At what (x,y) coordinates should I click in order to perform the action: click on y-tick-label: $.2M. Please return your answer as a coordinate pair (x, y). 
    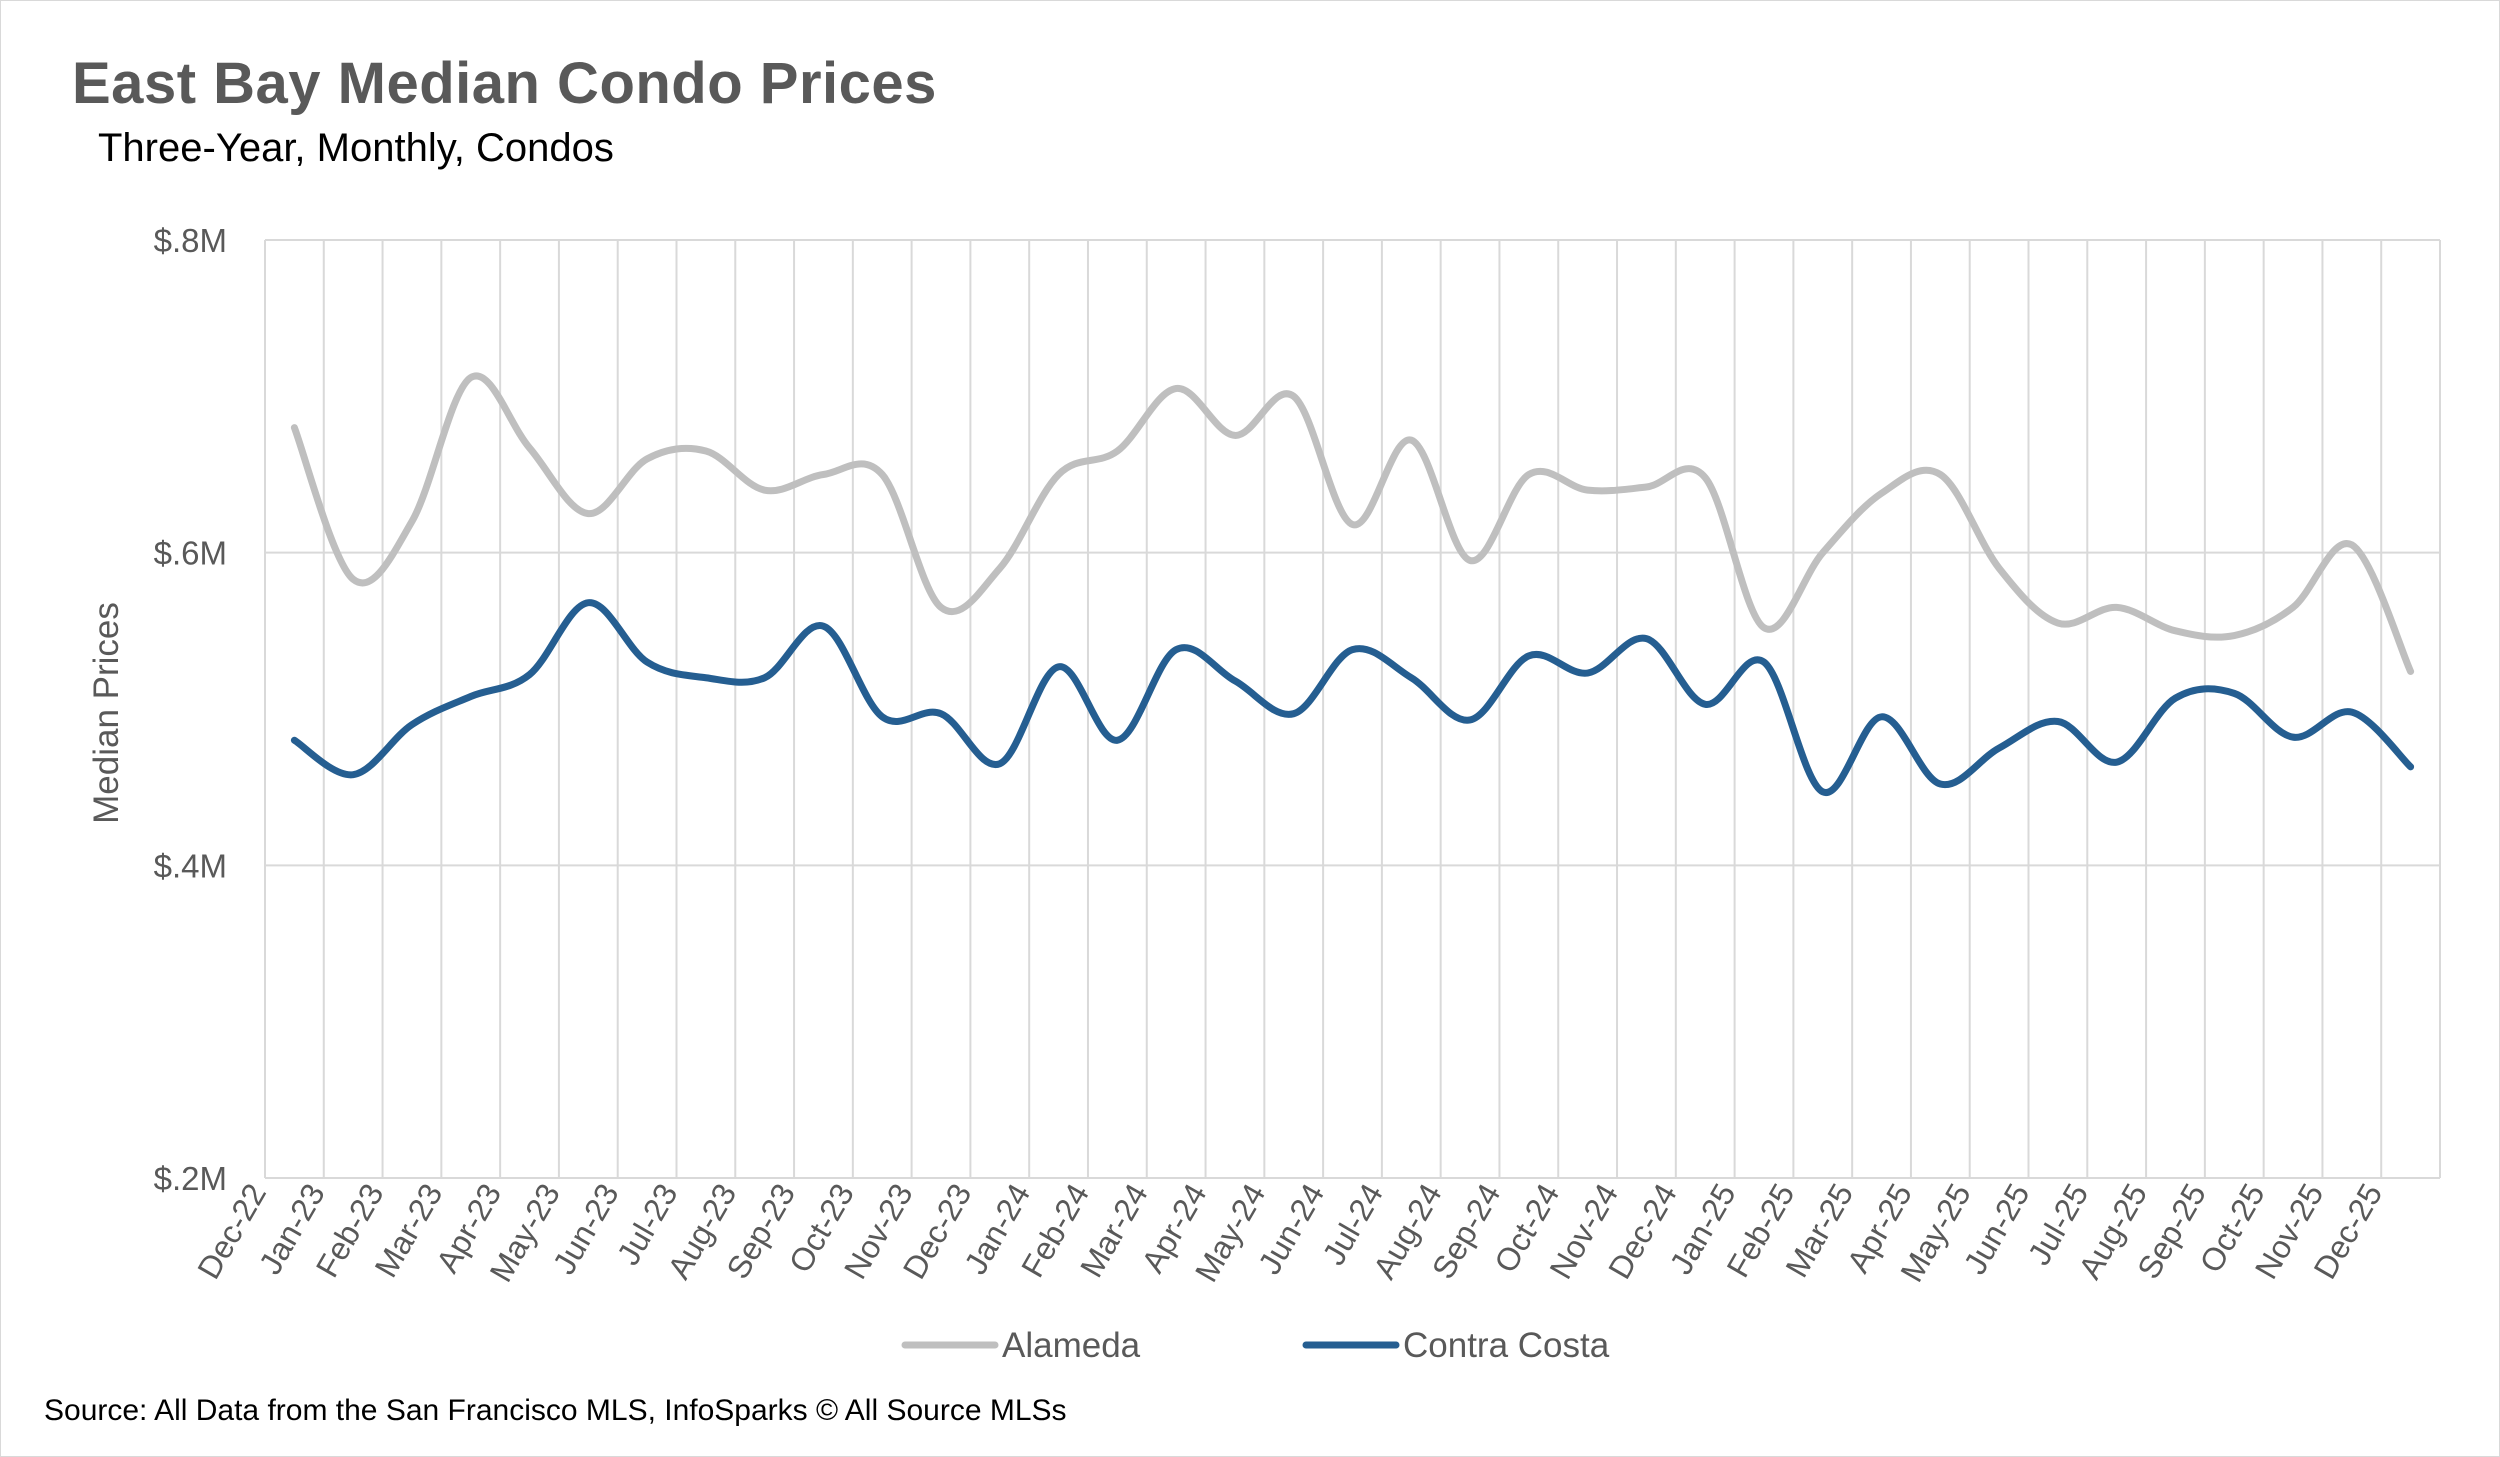
    Looking at the image, I should click on (190, 1178).